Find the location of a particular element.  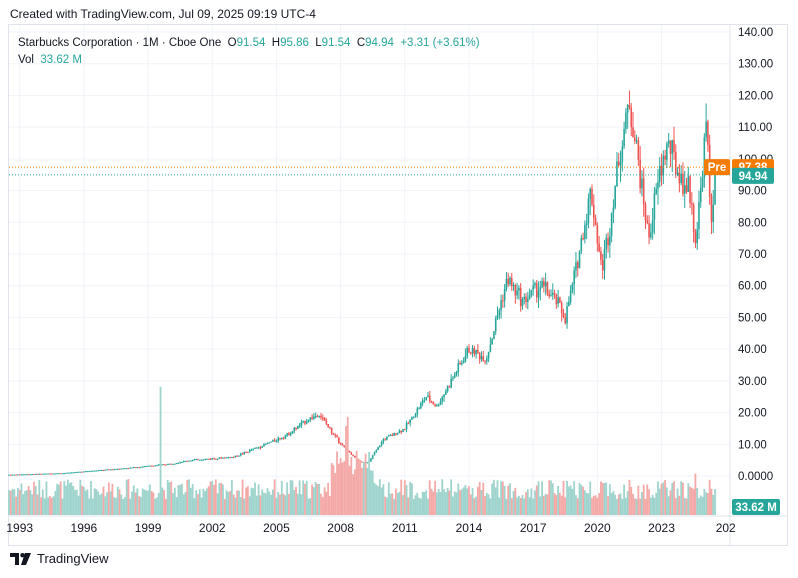

tradingview-brand: TradingView is located at coordinates (59, 558).